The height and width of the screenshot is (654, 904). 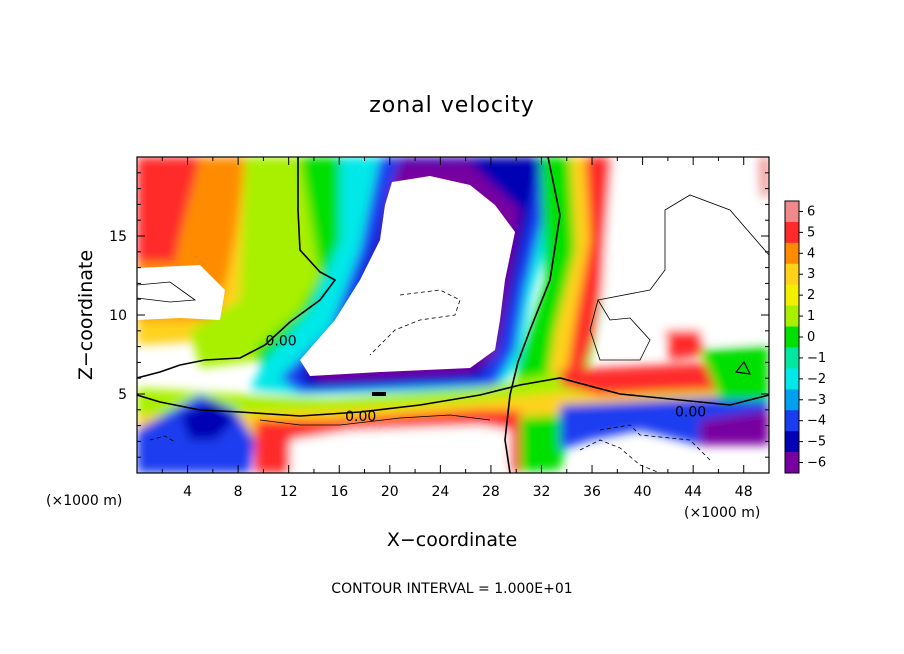 What do you see at coordinates (238, 492) in the screenshot?
I see `x-tick-label: 8` at bounding box center [238, 492].